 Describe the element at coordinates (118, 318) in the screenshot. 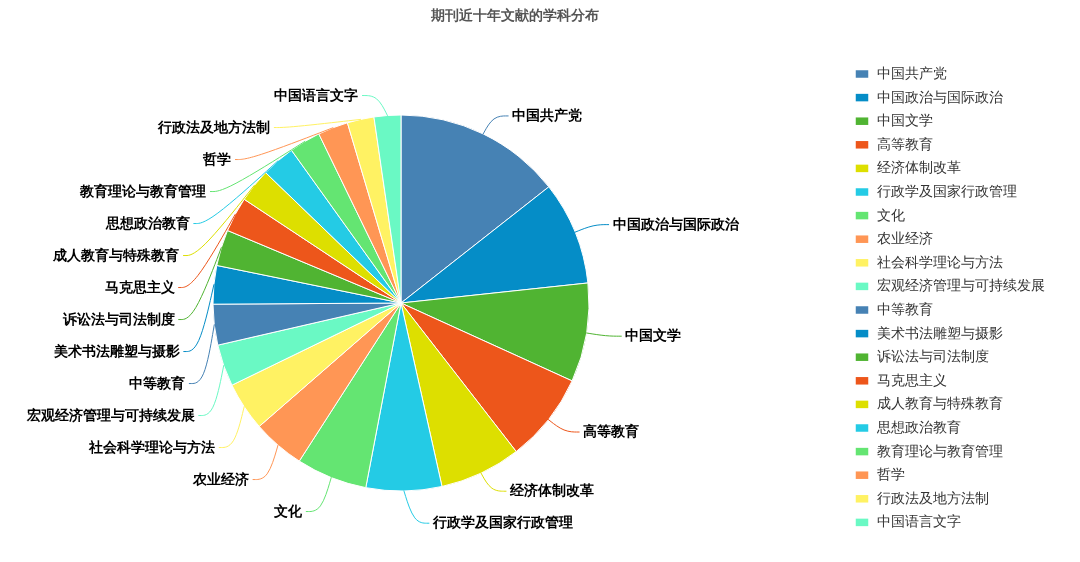

I see `slice-label: 诉讼法与司法制度` at that location.